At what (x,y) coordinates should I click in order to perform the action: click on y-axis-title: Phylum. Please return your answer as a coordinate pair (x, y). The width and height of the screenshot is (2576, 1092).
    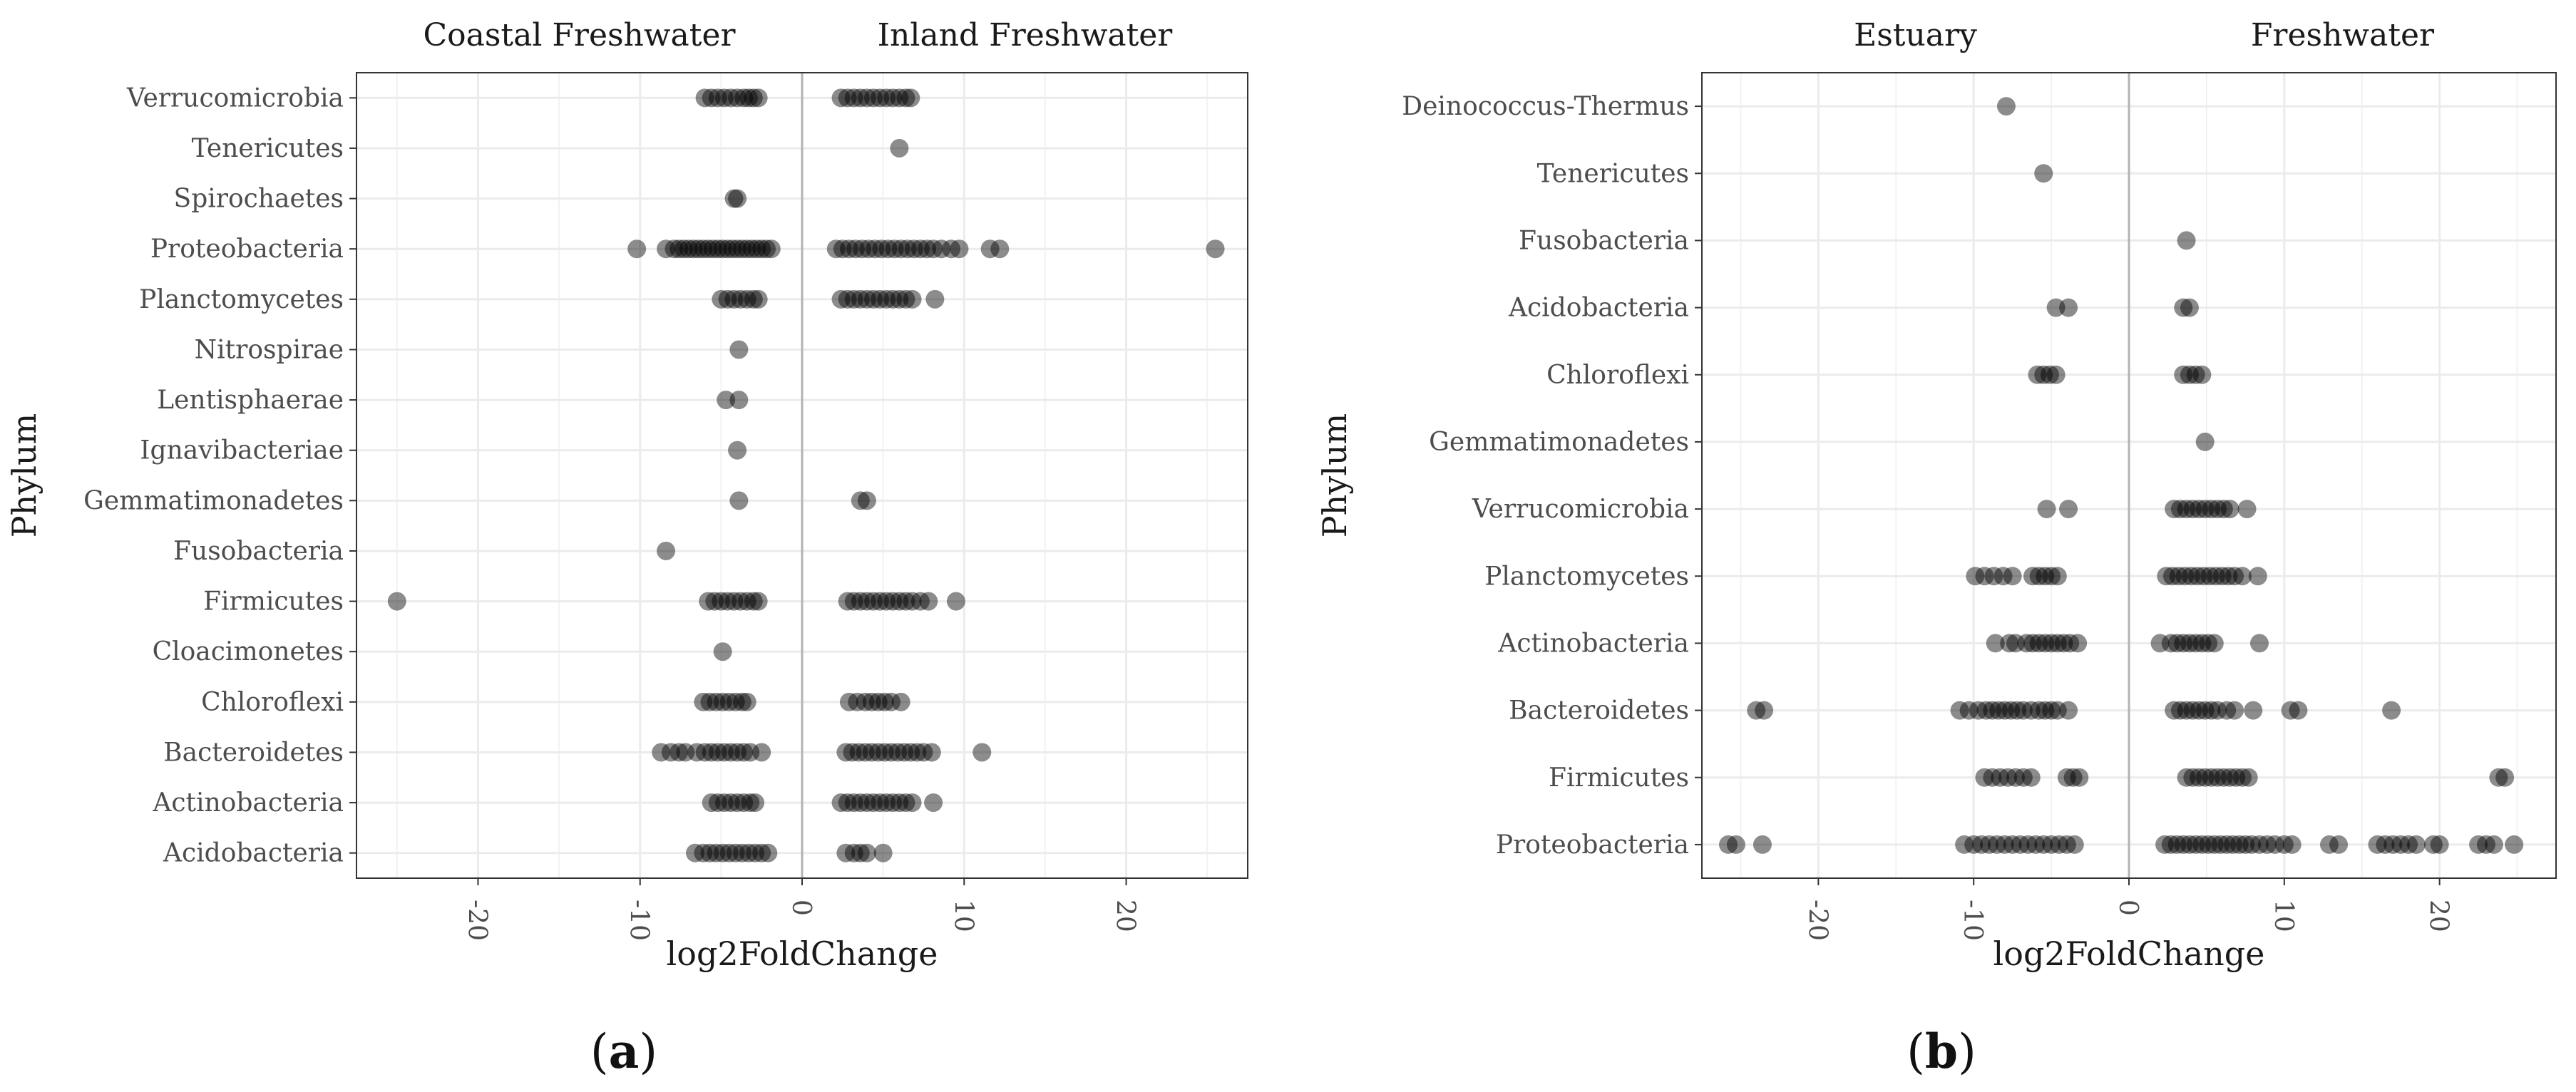
    Looking at the image, I should click on (24, 475).